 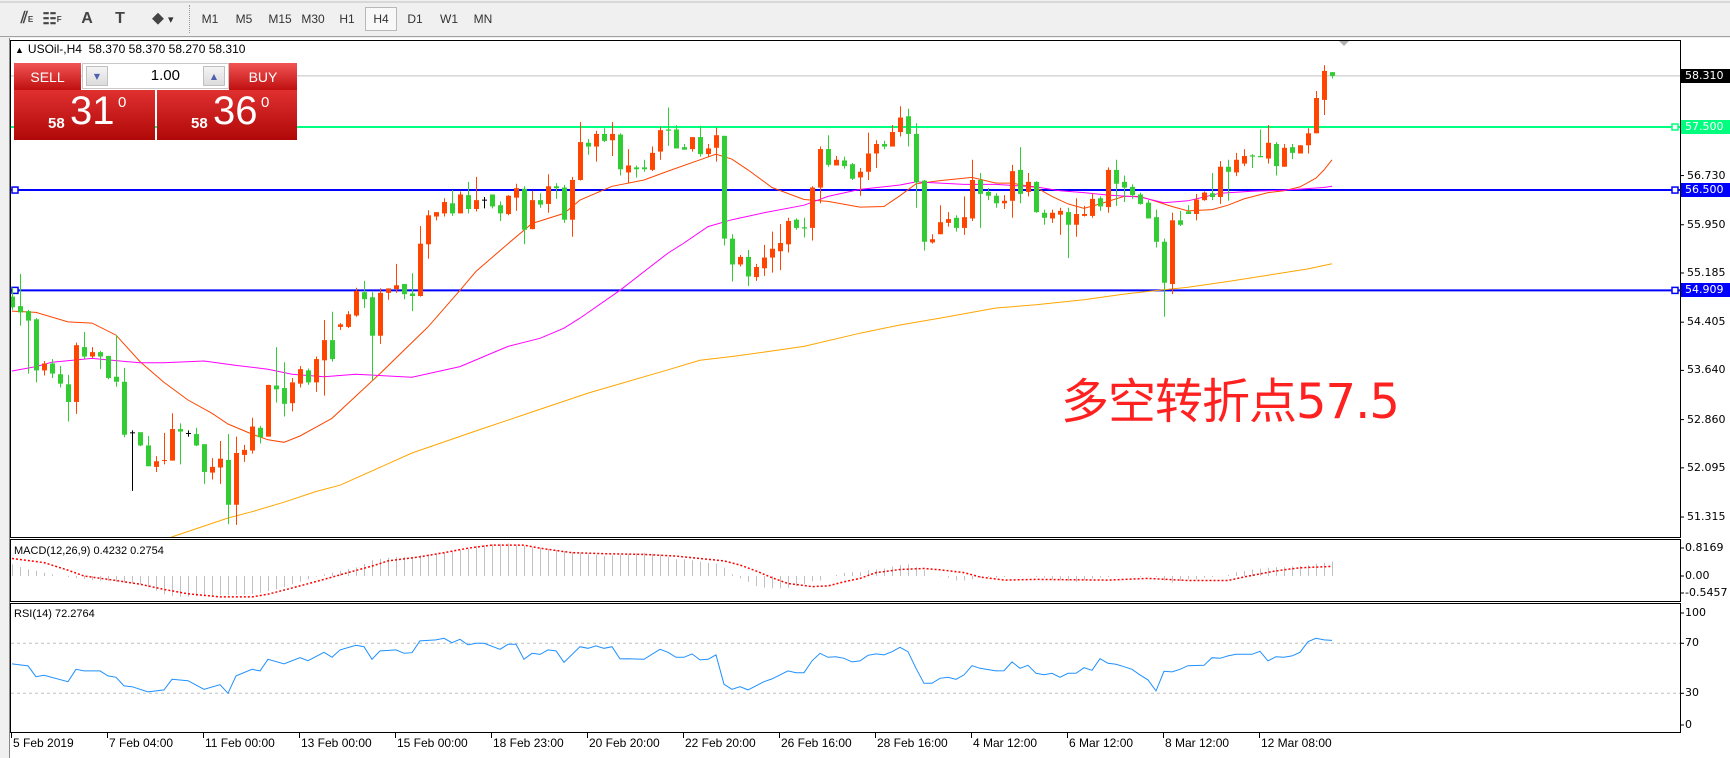 What do you see at coordinates (92, 111) in the screenshot?
I see `sell-price-main: 31` at bounding box center [92, 111].